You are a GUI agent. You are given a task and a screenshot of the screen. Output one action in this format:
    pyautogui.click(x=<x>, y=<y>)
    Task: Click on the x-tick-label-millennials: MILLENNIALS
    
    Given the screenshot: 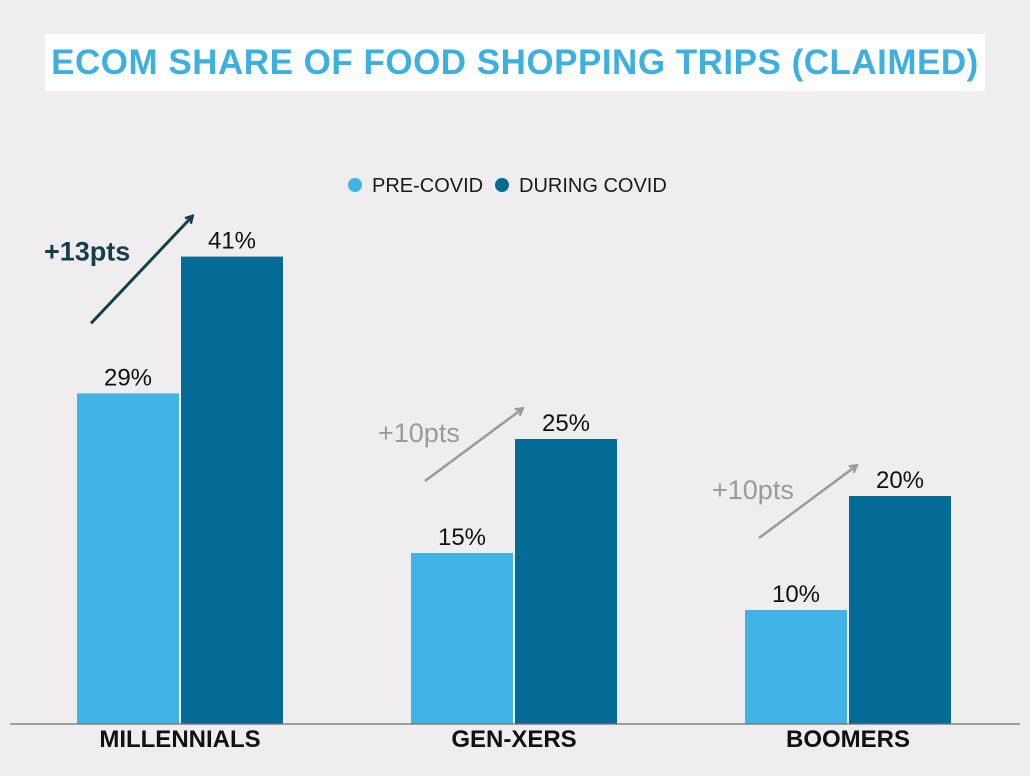 What is the action you would take?
    pyautogui.click(x=179, y=739)
    